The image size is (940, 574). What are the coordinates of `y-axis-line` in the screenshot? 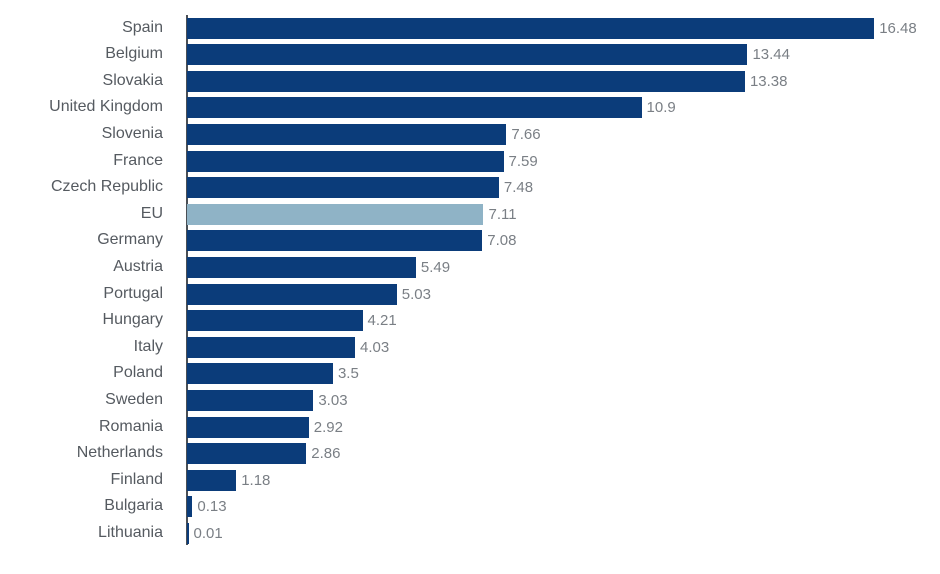 It's located at (187, 280).